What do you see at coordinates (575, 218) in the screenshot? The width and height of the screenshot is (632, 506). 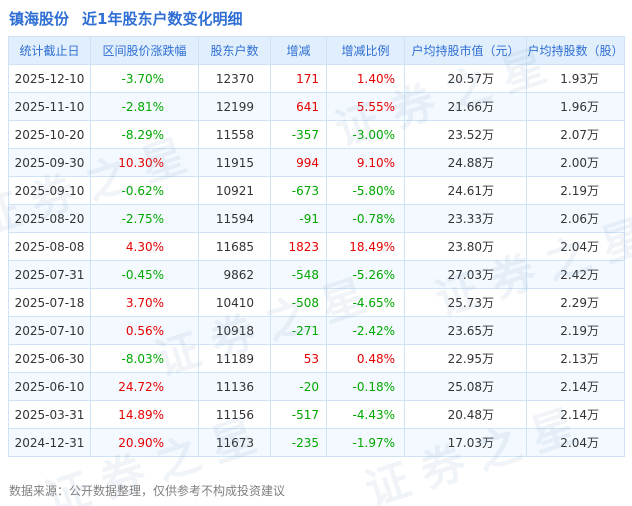 I see `cell-avg_shares: 2.06万` at bounding box center [575, 218].